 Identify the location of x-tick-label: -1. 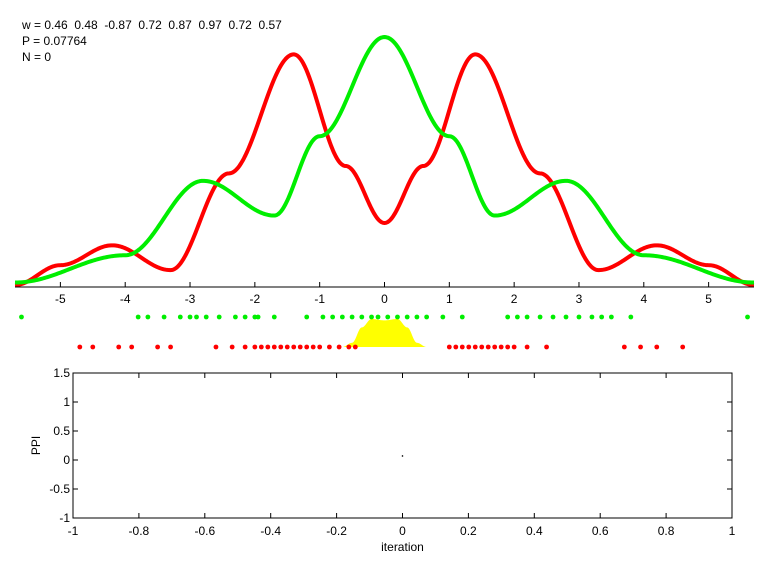
(319, 299).